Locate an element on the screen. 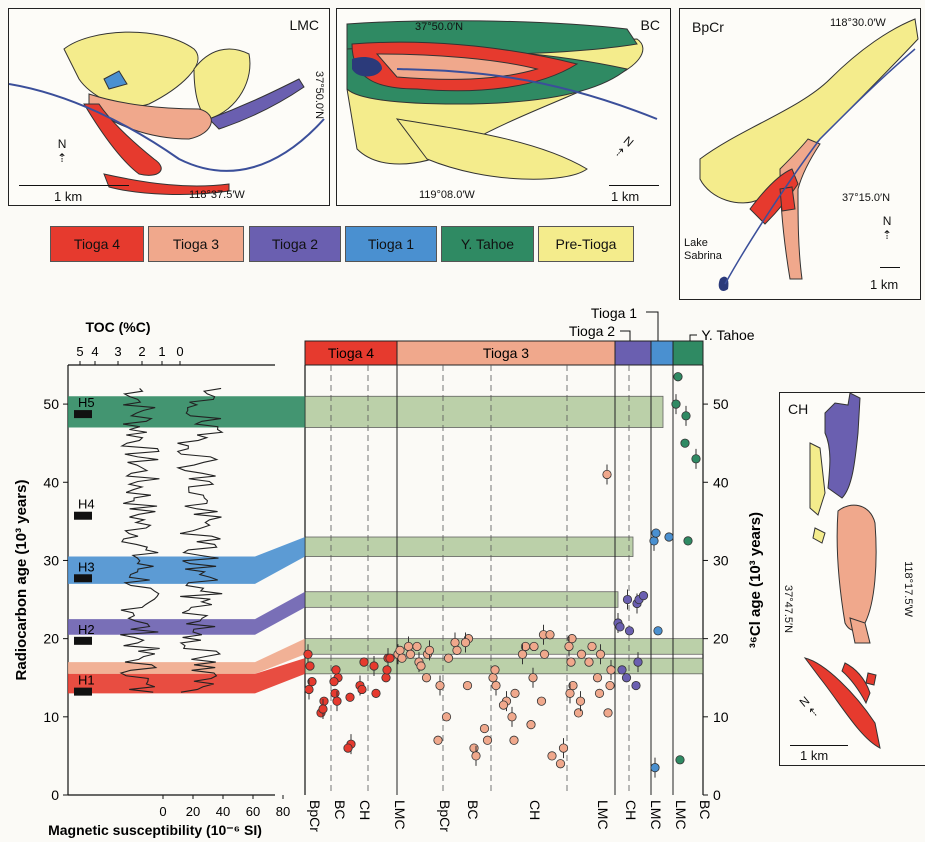 Image resolution: width=925 pixels, height=842 pixels. x-label-lmc: LMC is located at coordinates (400, 815).